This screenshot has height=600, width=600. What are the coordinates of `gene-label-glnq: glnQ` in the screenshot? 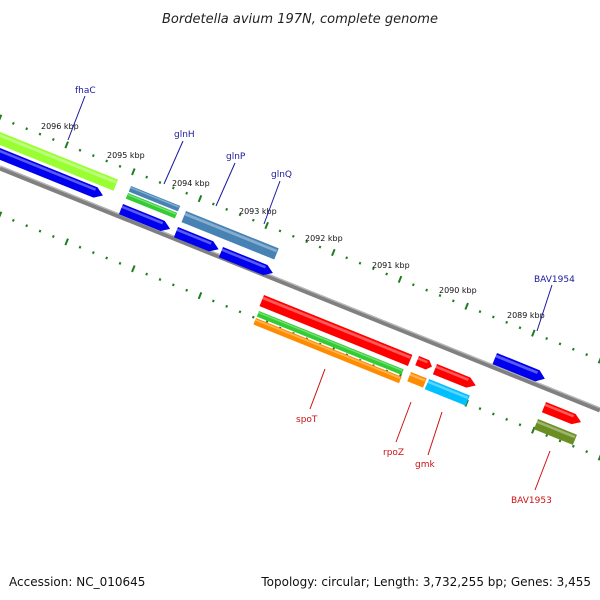 It's located at (281, 175).